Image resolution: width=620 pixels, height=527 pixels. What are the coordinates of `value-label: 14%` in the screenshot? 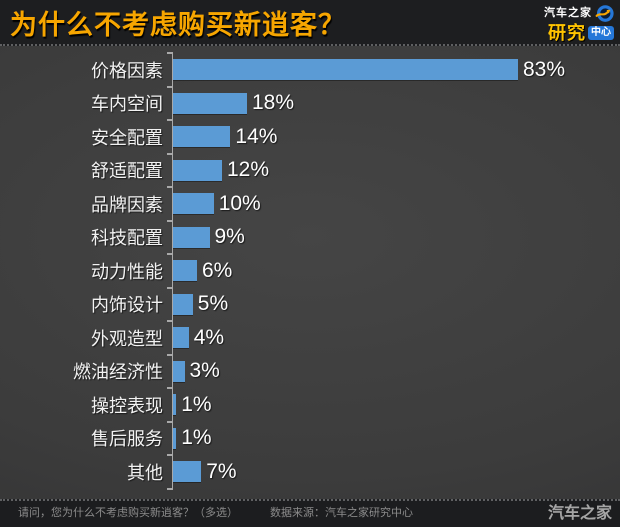 It's located at (256, 136).